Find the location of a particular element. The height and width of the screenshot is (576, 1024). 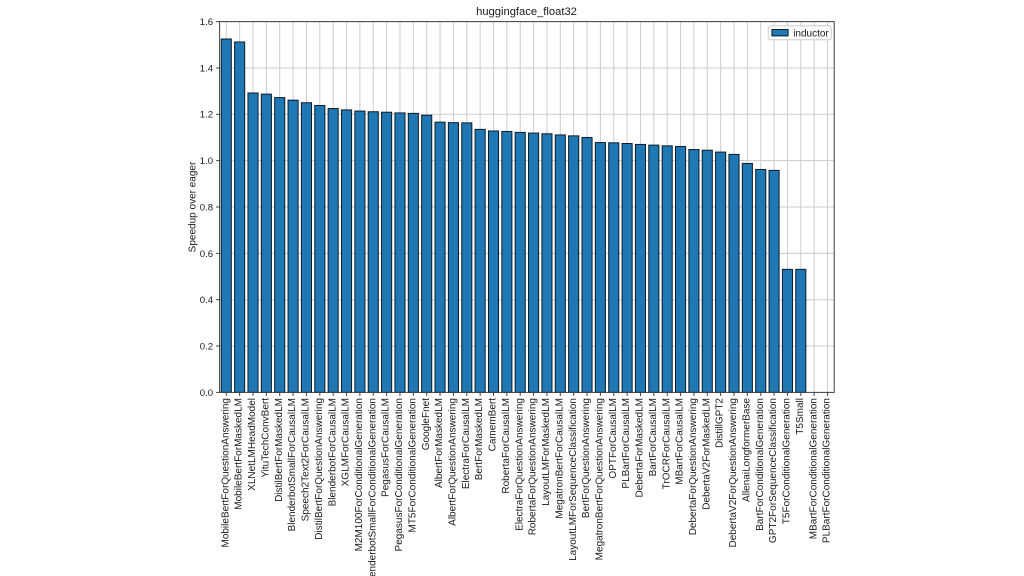

svg-text: AllenaiLongformerBase is located at coordinates (746, 450).